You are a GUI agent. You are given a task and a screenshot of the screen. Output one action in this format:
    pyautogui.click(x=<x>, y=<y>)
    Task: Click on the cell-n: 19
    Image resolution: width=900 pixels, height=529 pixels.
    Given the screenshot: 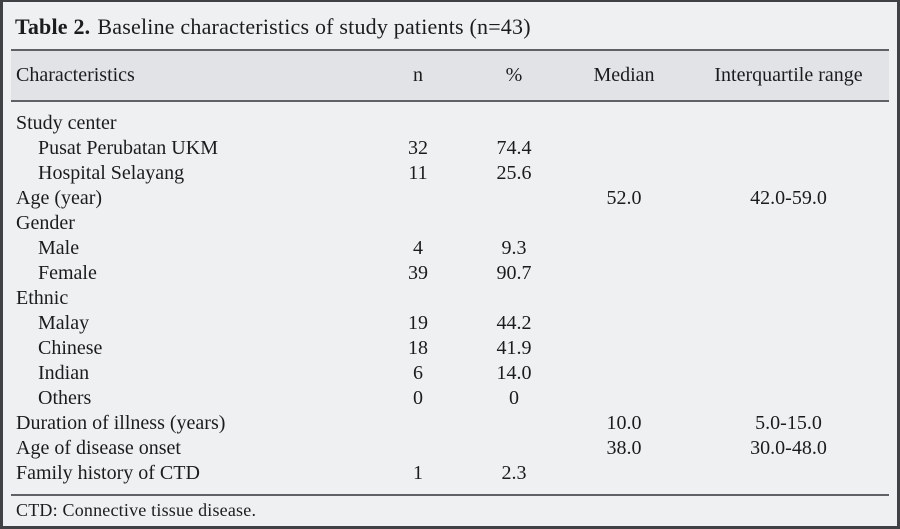 What is the action you would take?
    pyautogui.click(x=418, y=323)
    